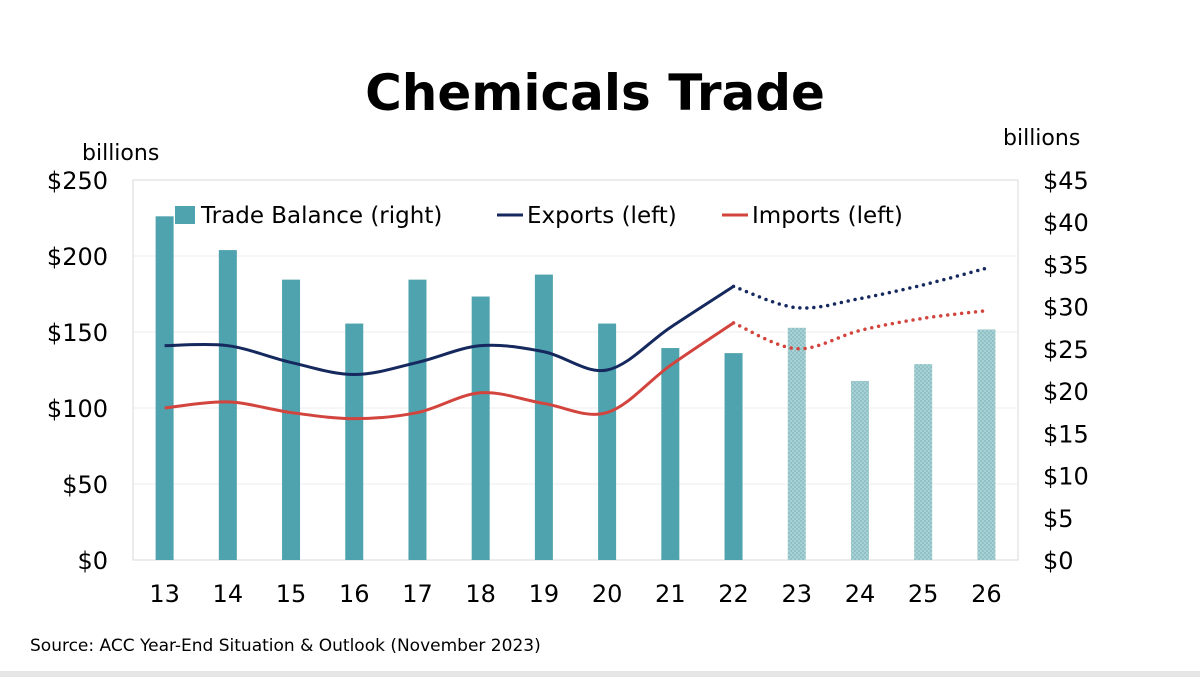 The height and width of the screenshot is (677, 1200). What do you see at coordinates (602, 216) in the screenshot?
I see `legend-label: Exports (left)` at bounding box center [602, 216].